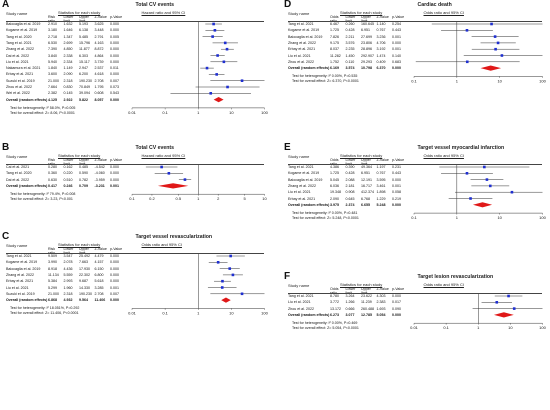 This screenshot has width=550, height=410. I want to click on stat-value: 0.428, so click(350, 30).